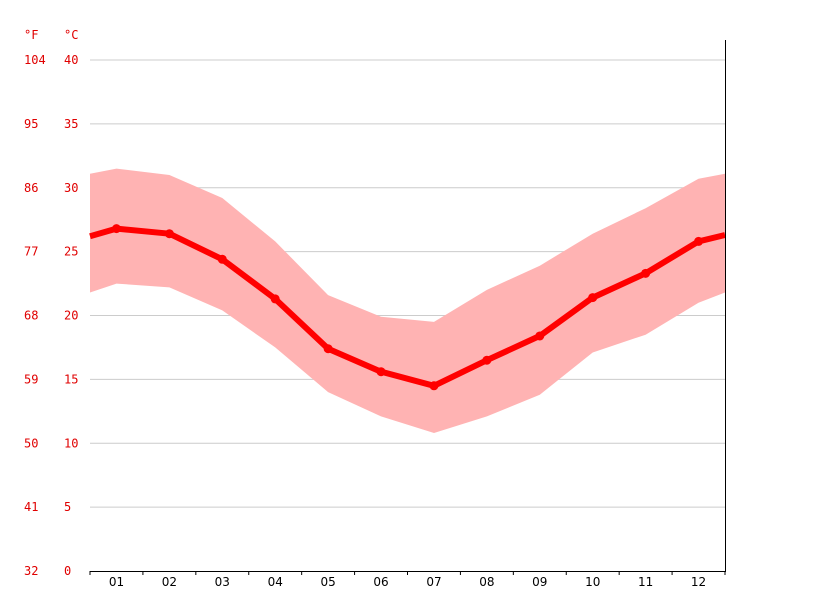  I want to click on y-tick-label-f: 41, so click(31, 507).